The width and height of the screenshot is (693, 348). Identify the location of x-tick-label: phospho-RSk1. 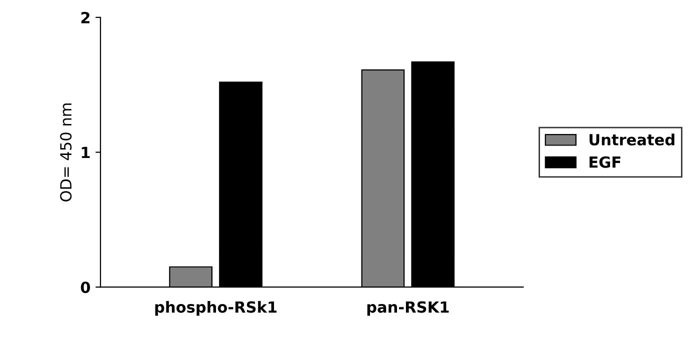
(216, 308).